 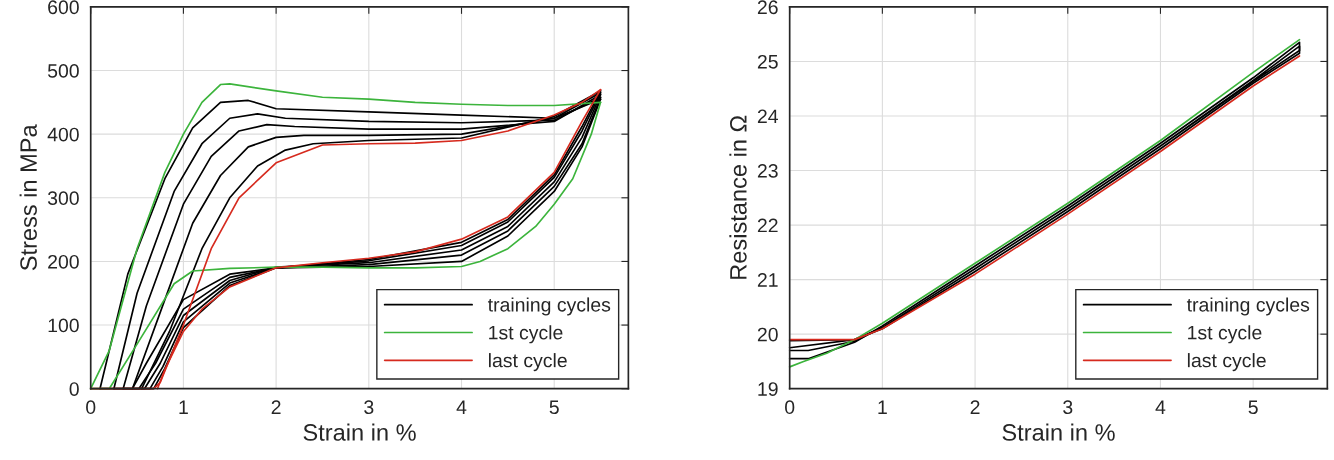 What do you see at coordinates (28, 197) in the screenshot?
I see `y-axis-title: Stress in MPa` at bounding box center [28, 197].